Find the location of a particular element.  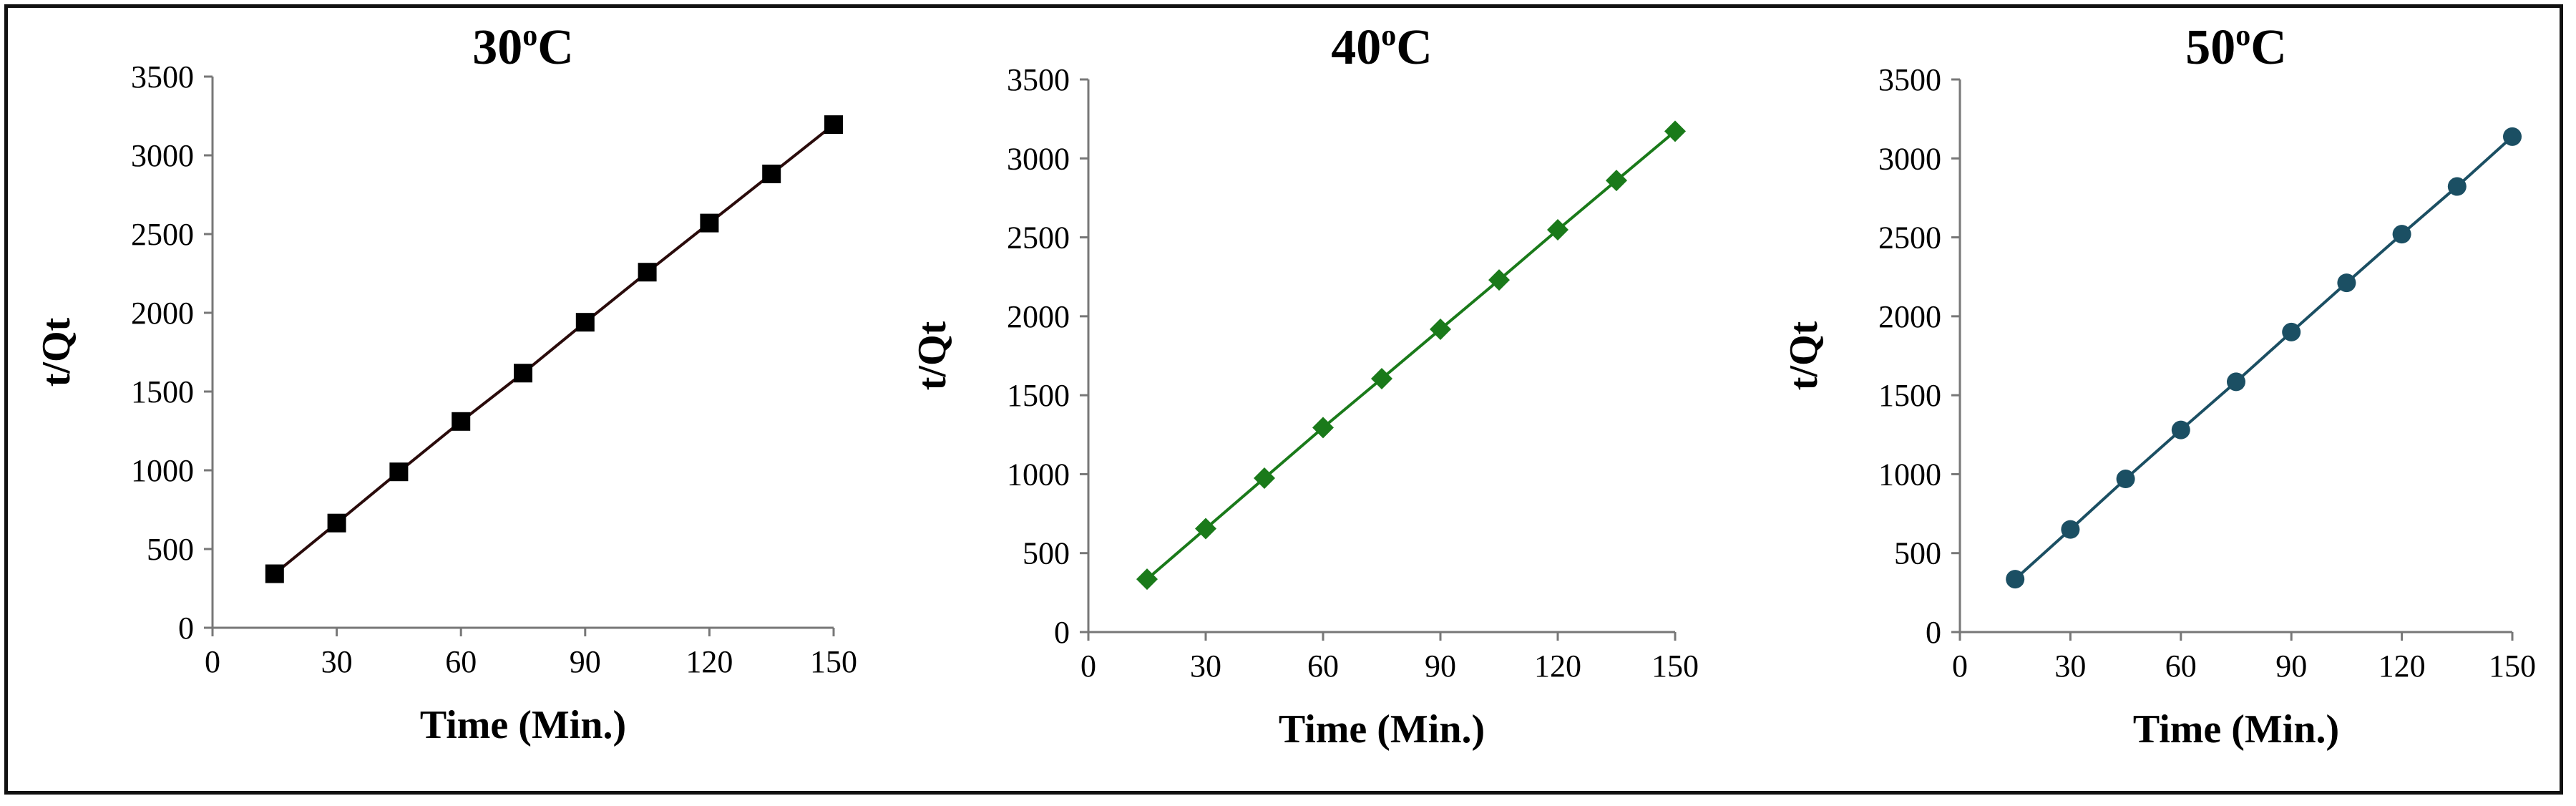

chart-title: 40oC is located at coordinates (1382, 47).